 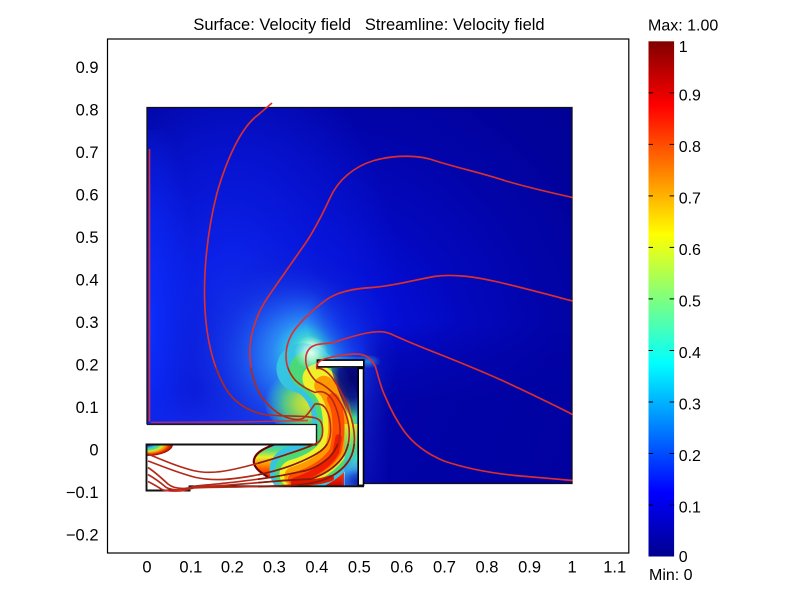 I want to click on svg-text: −0.2, so click(x=82, y=536).